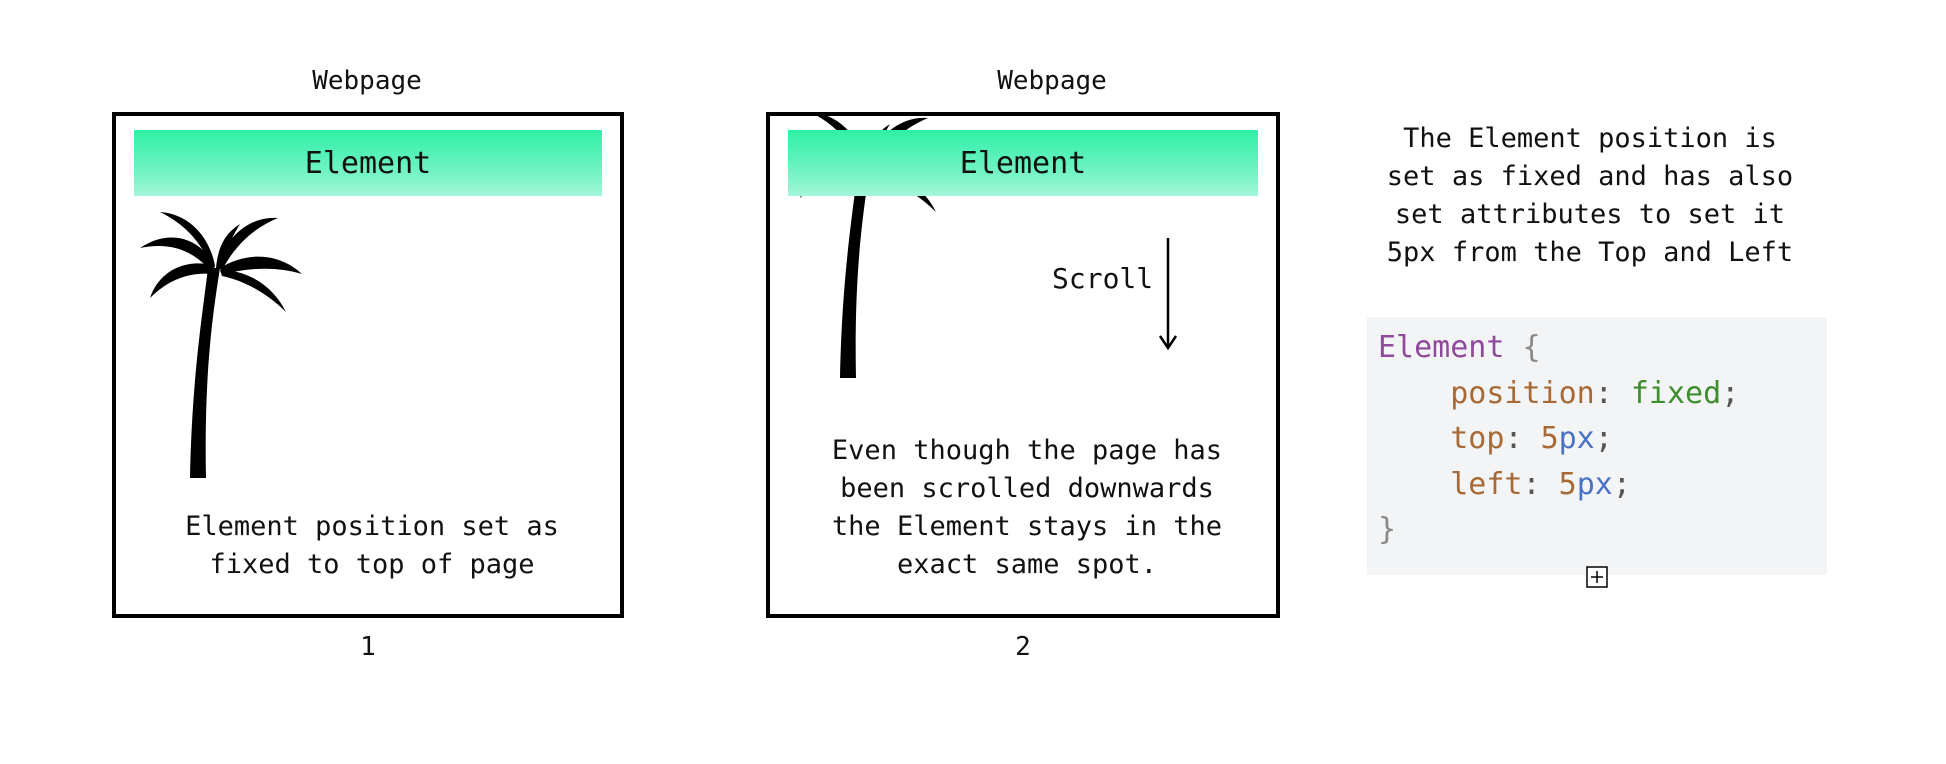 This screenshot has width=1946, height=764. Describe the element at coordinates (1602, 530) in the screenshot. I see `code-line-close: }` at that location.